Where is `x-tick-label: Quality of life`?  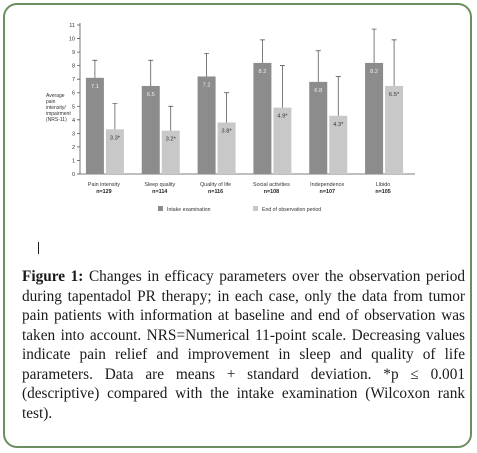 x-tick-label: Quality of life is located at coordinates (215, 185).